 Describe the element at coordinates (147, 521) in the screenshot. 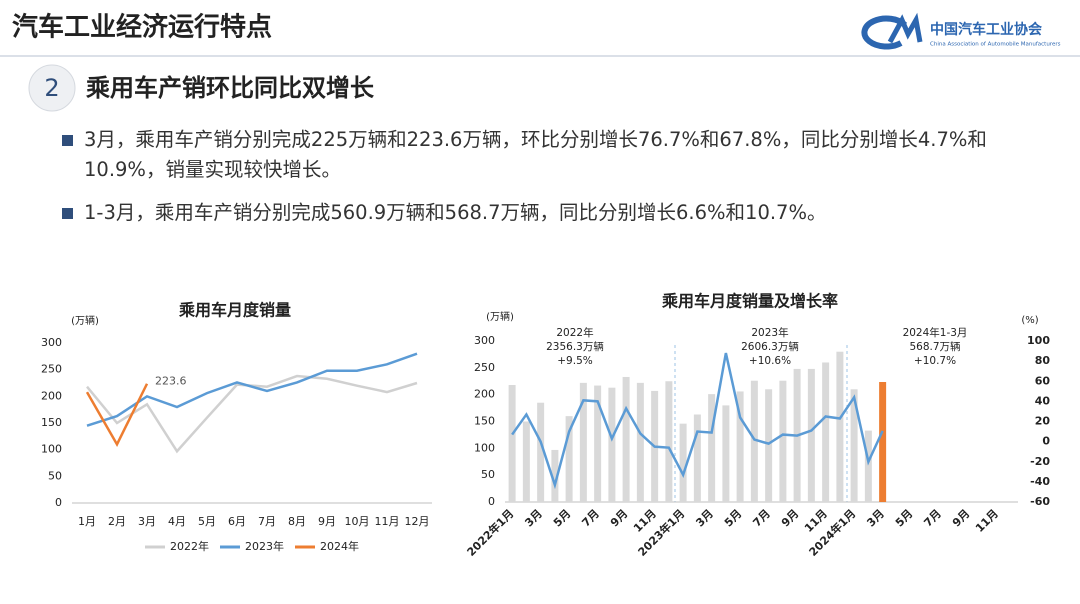

I see `x-tick-label: 3月` at that location.